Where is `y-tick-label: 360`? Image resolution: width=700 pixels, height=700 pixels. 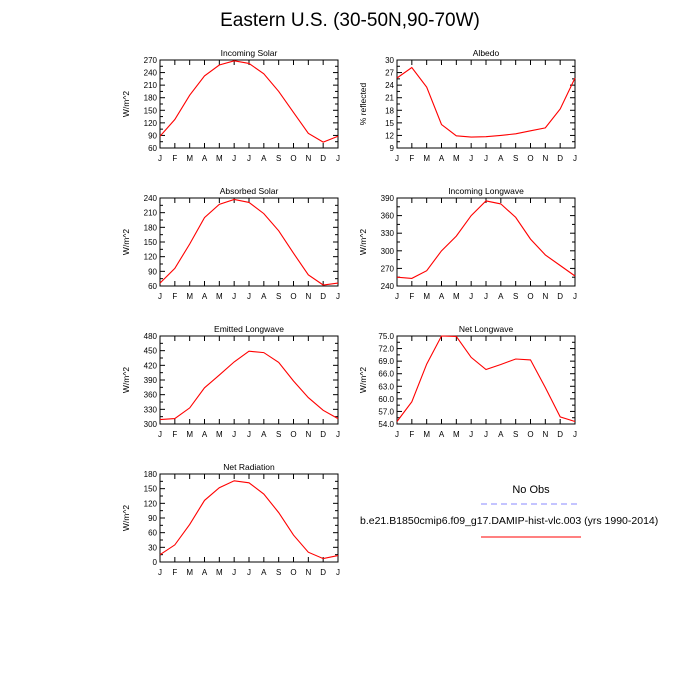 y-tick-label: 360 is located at coordinates (388, 216).